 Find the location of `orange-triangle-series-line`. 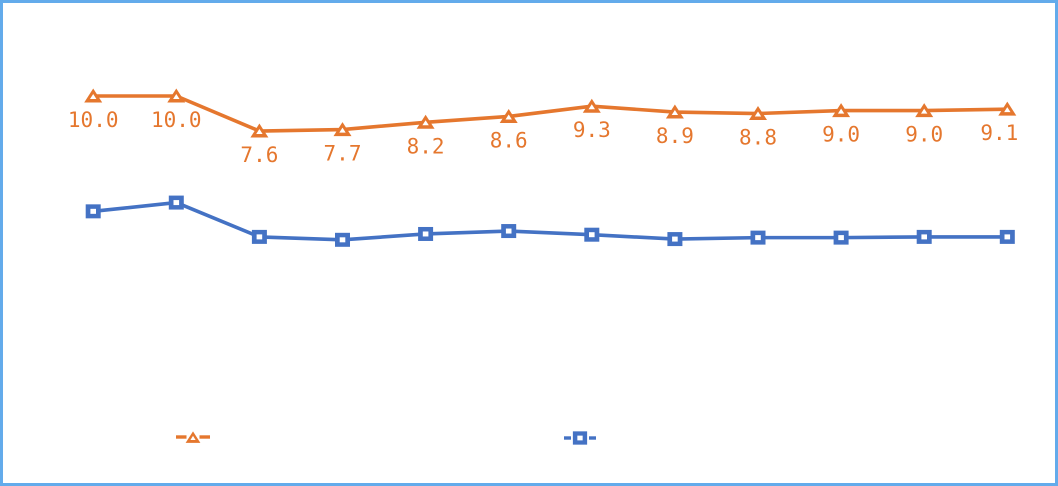

orange-triangle-series-line is located at coordinates (550, 113).